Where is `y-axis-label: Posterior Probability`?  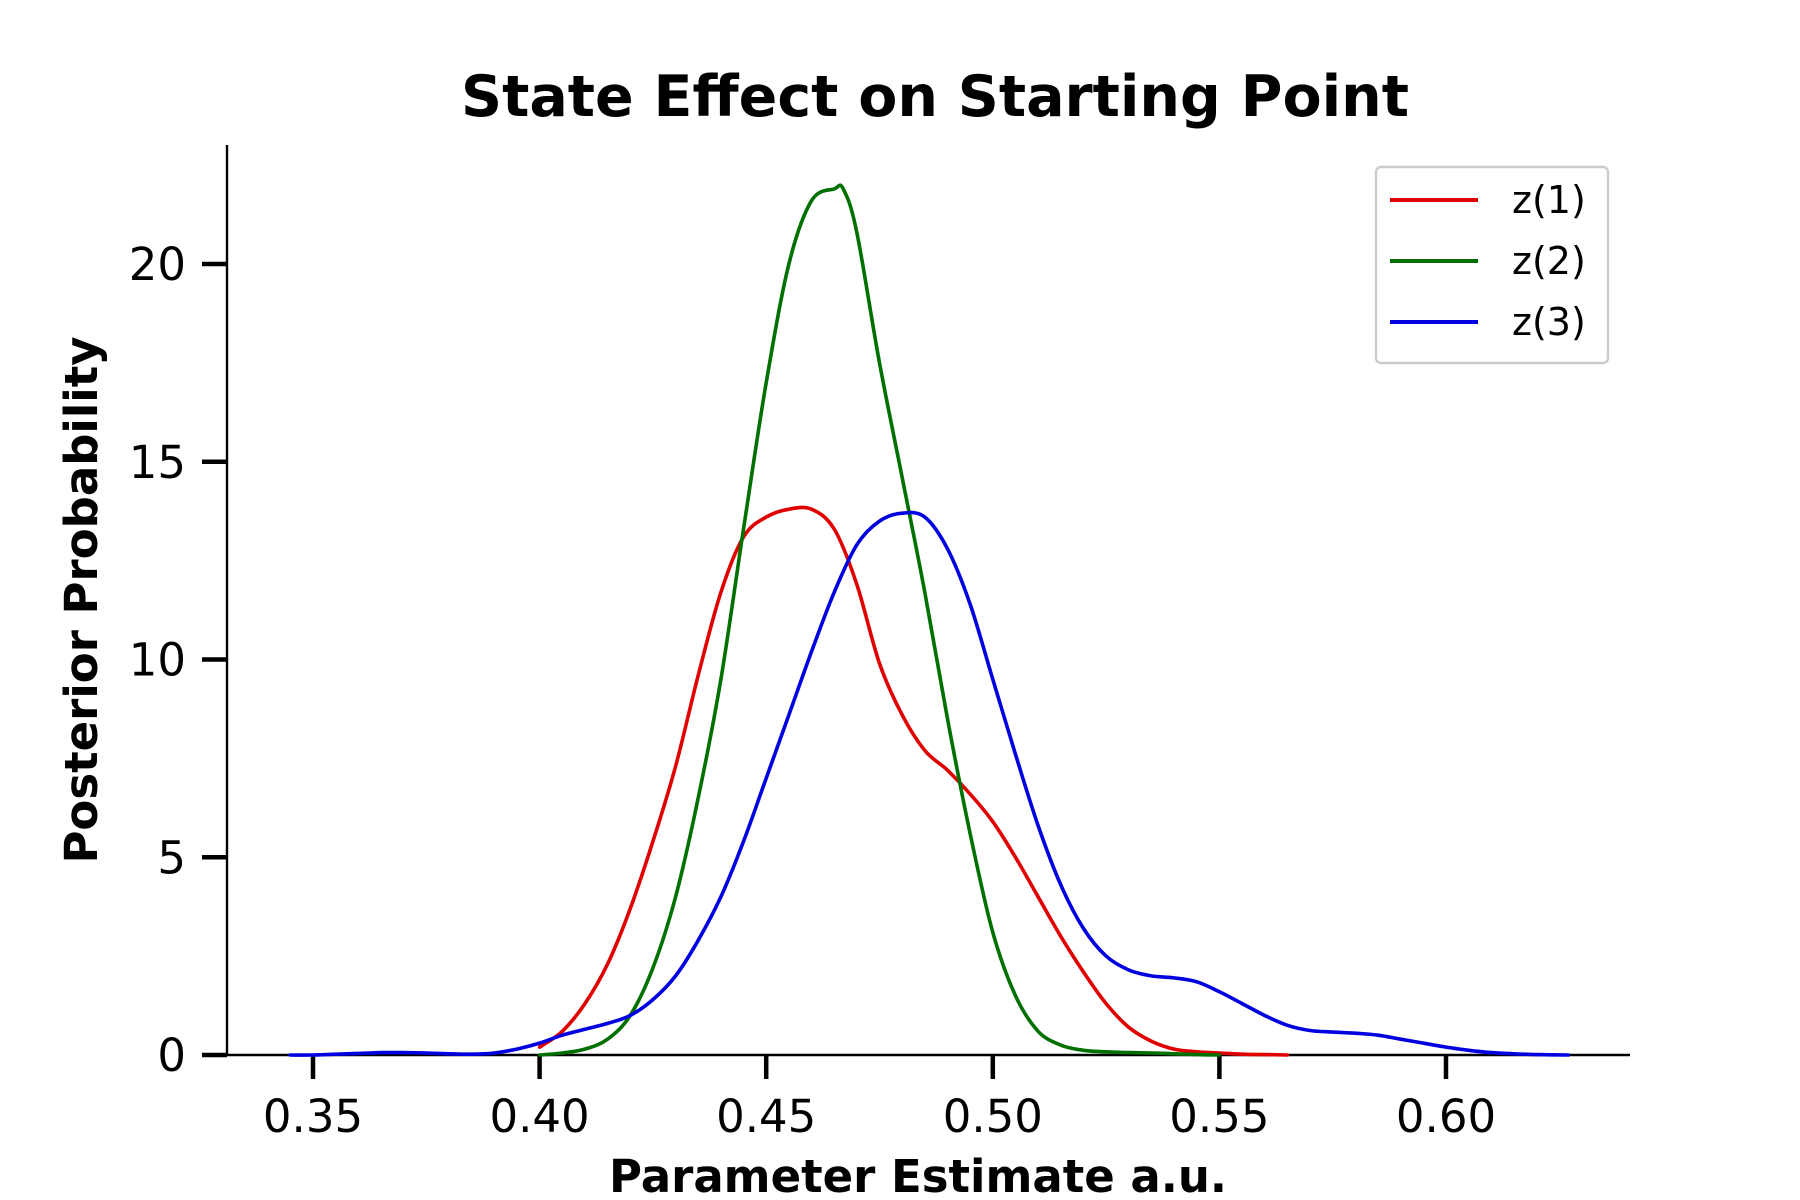 y-axis-label: Posterior Probability is located at coordinates (81, 599).